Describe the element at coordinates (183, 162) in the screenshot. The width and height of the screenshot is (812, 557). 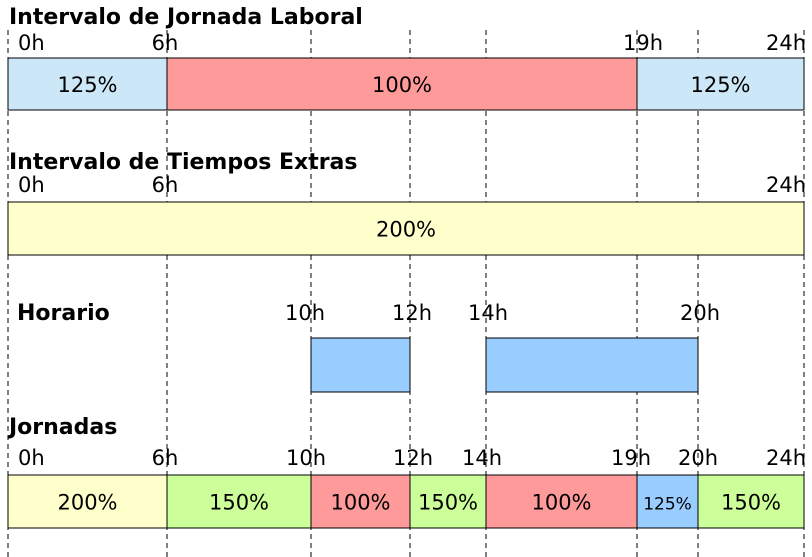
I see `section-title: Intervalo de Tiempos Extras` at that location.